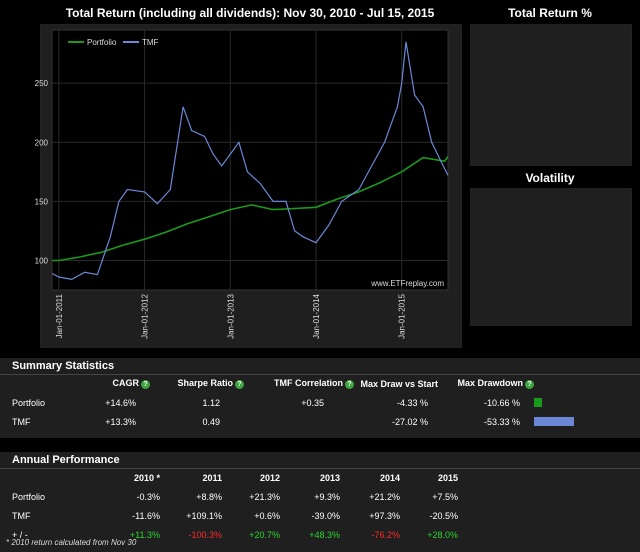  Describe the element at coordinates (550, 13) in the screenshot. I see `total-return-title: Total Return %` at that location.